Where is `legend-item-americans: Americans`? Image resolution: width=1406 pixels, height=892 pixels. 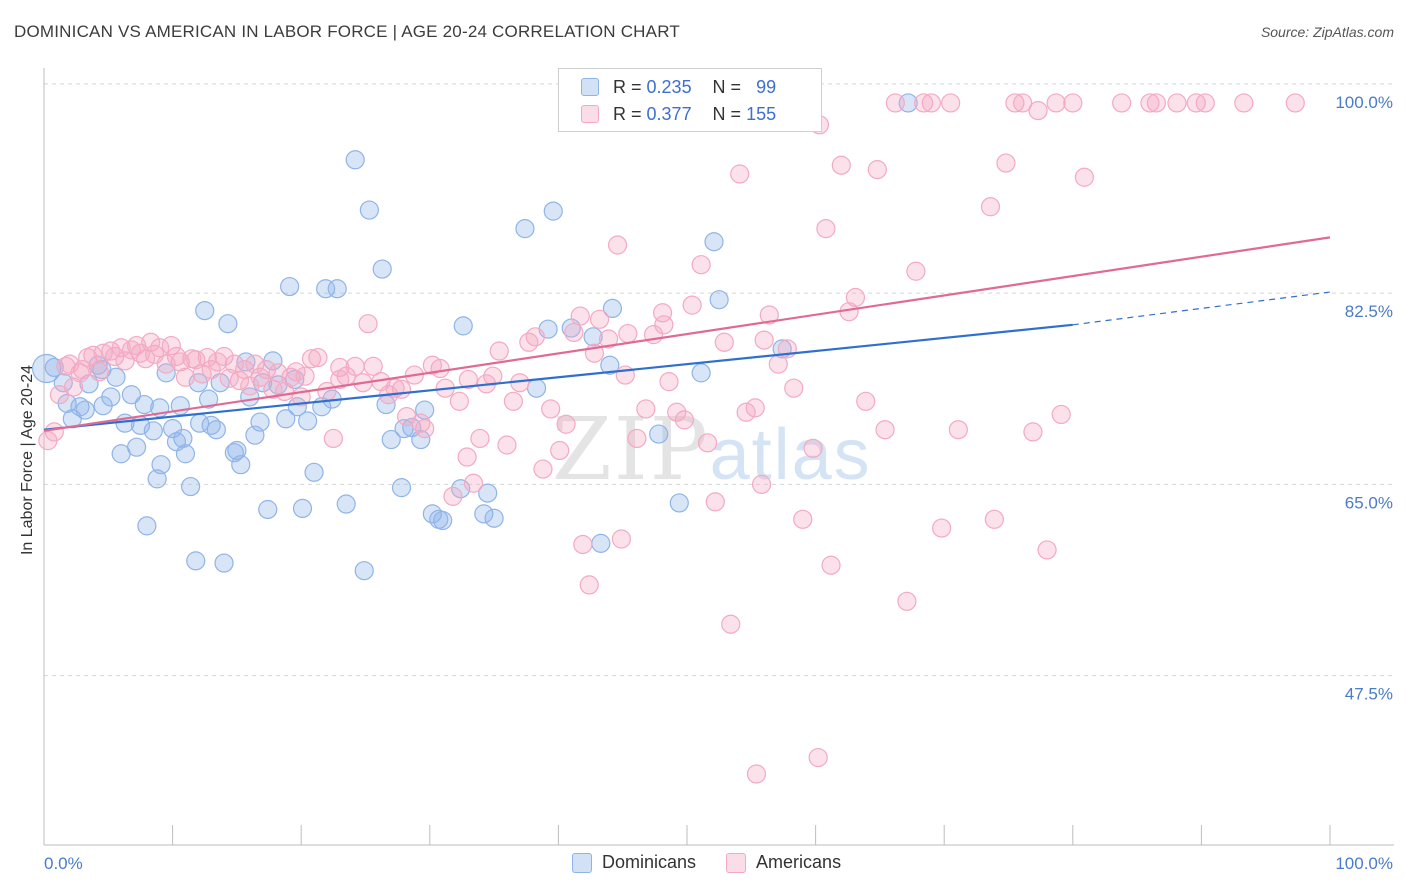 legend-item-americans: Americans is located at coordinates (783, 862).